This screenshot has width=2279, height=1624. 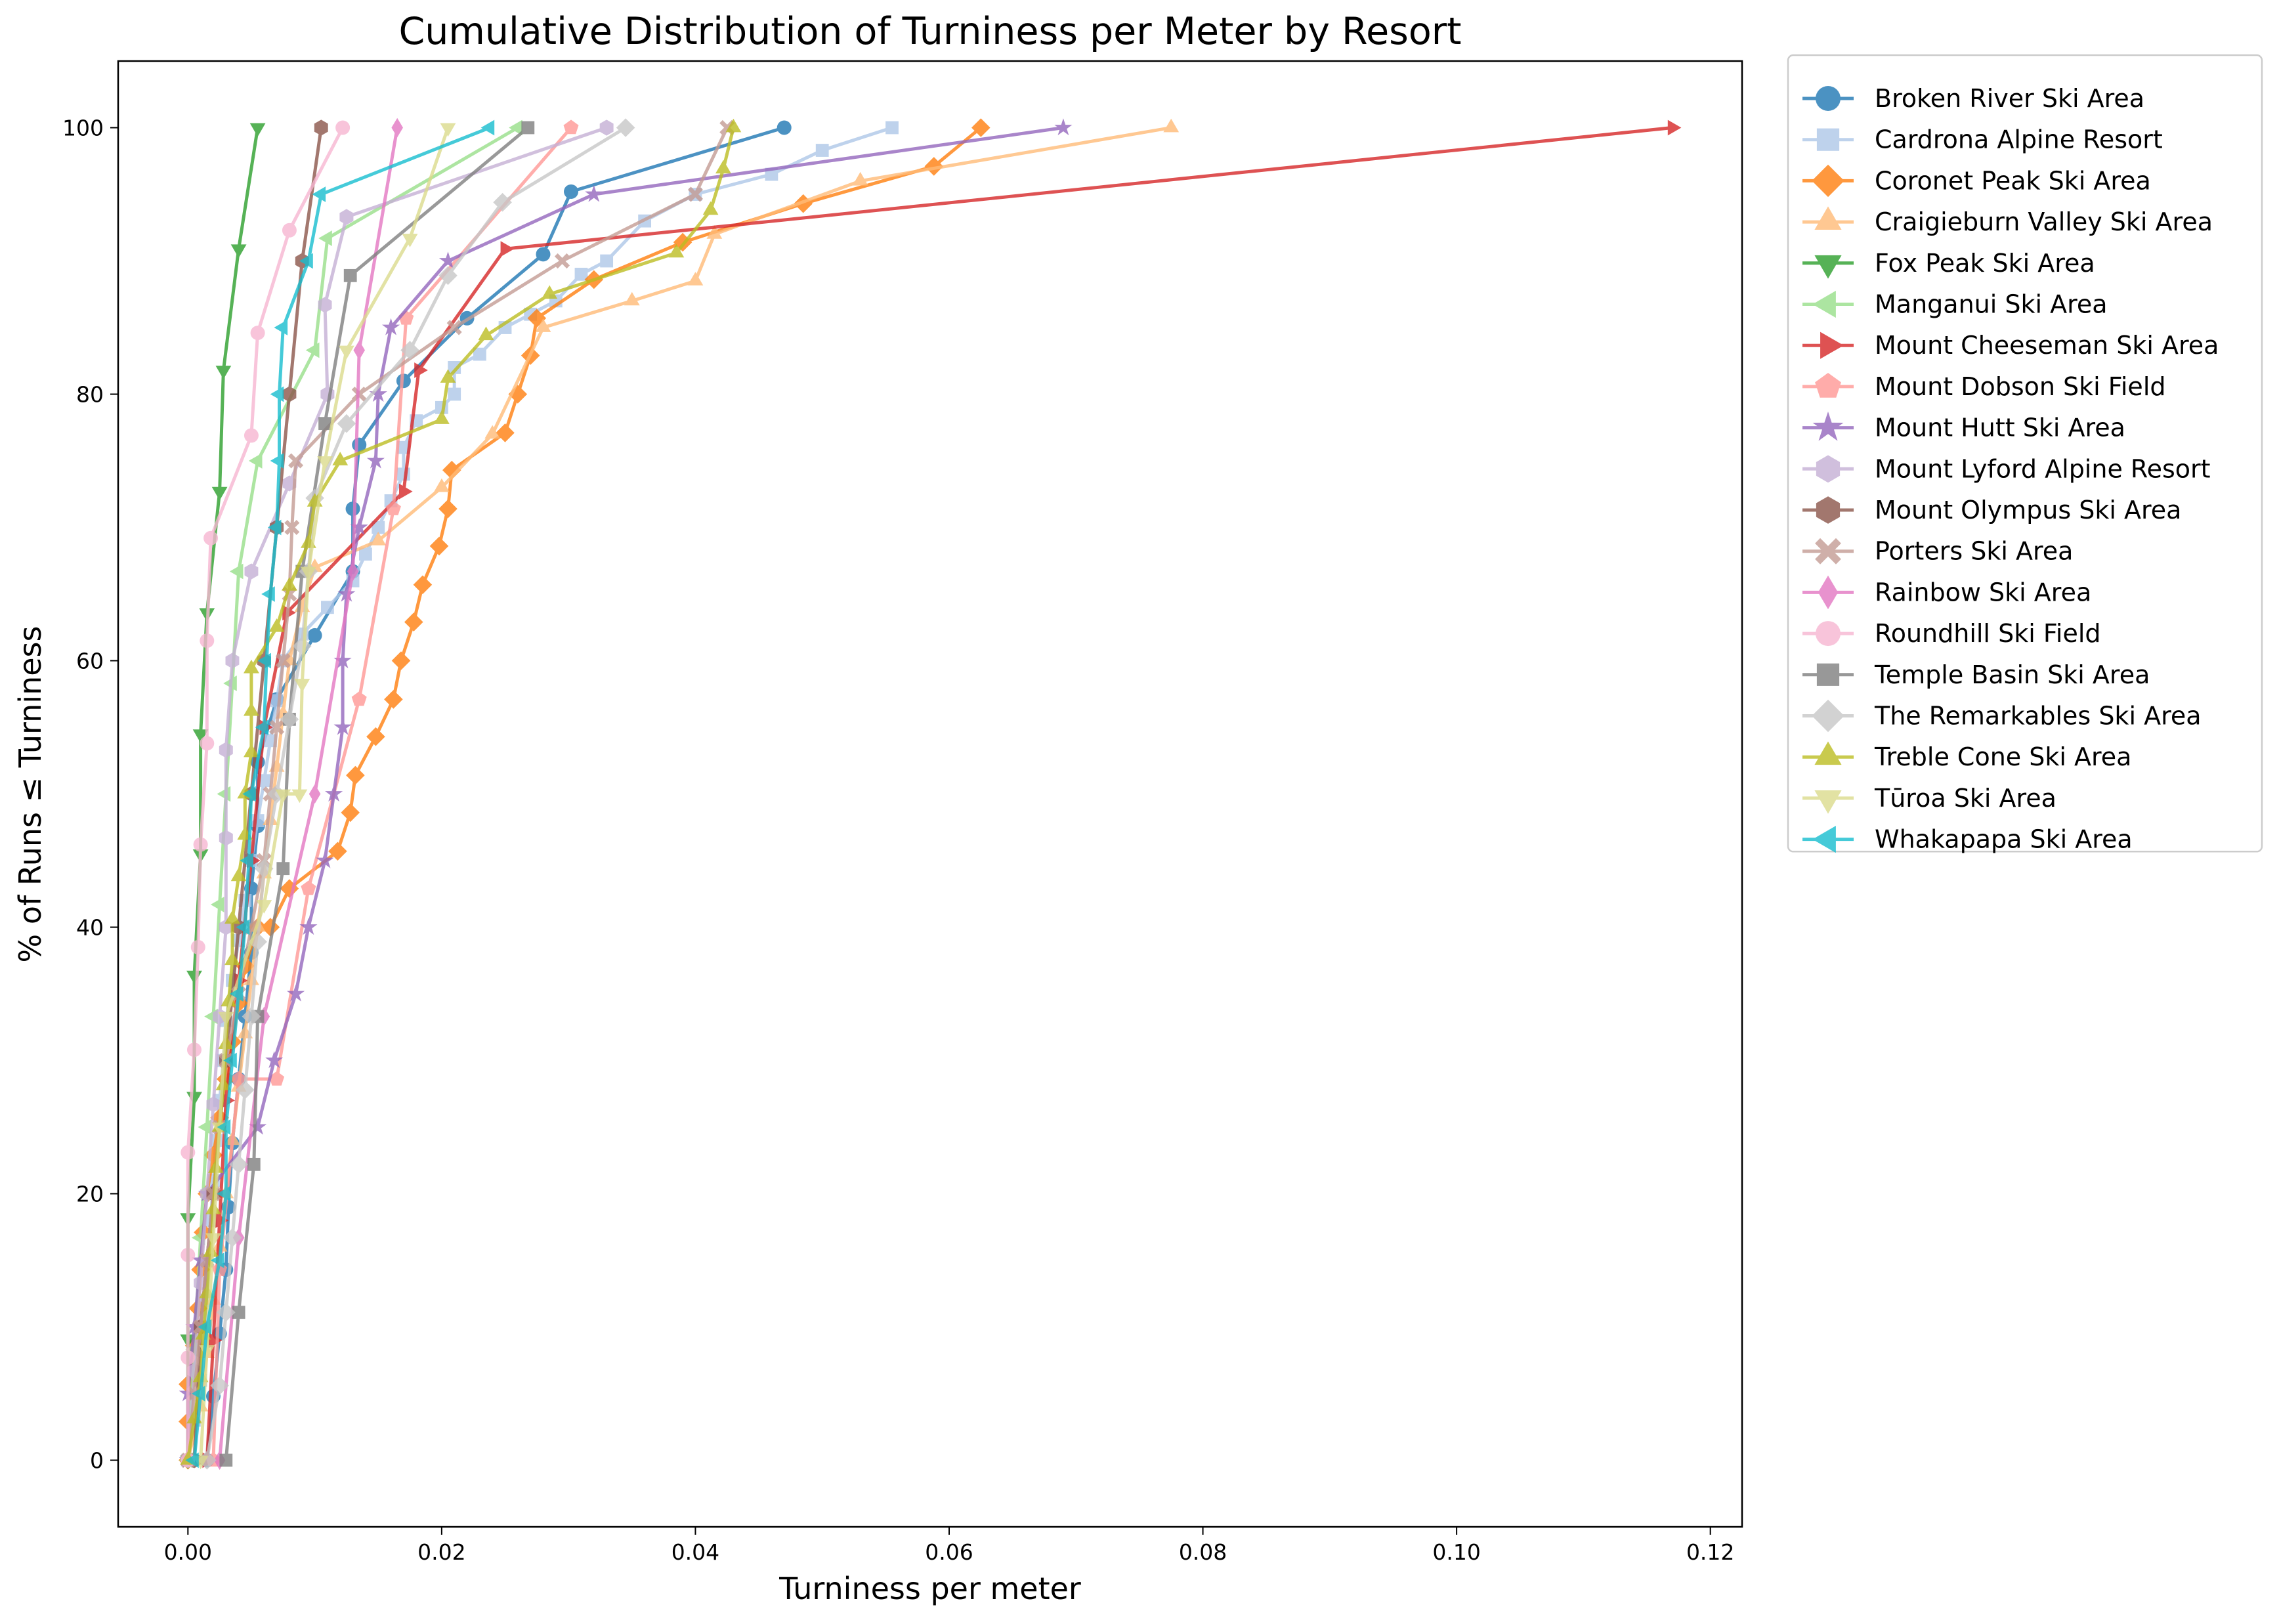 I want to click on legend-label: Craigieburn Valley Ski Area, so click(x=2044, y=221).